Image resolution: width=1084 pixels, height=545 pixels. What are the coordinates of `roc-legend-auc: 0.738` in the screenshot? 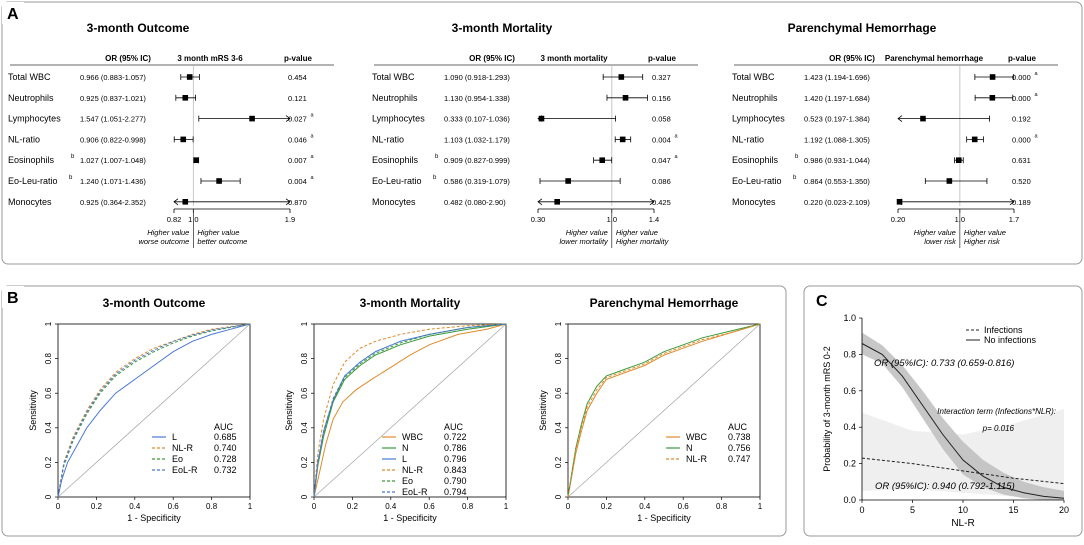 It's located at (739, 437).